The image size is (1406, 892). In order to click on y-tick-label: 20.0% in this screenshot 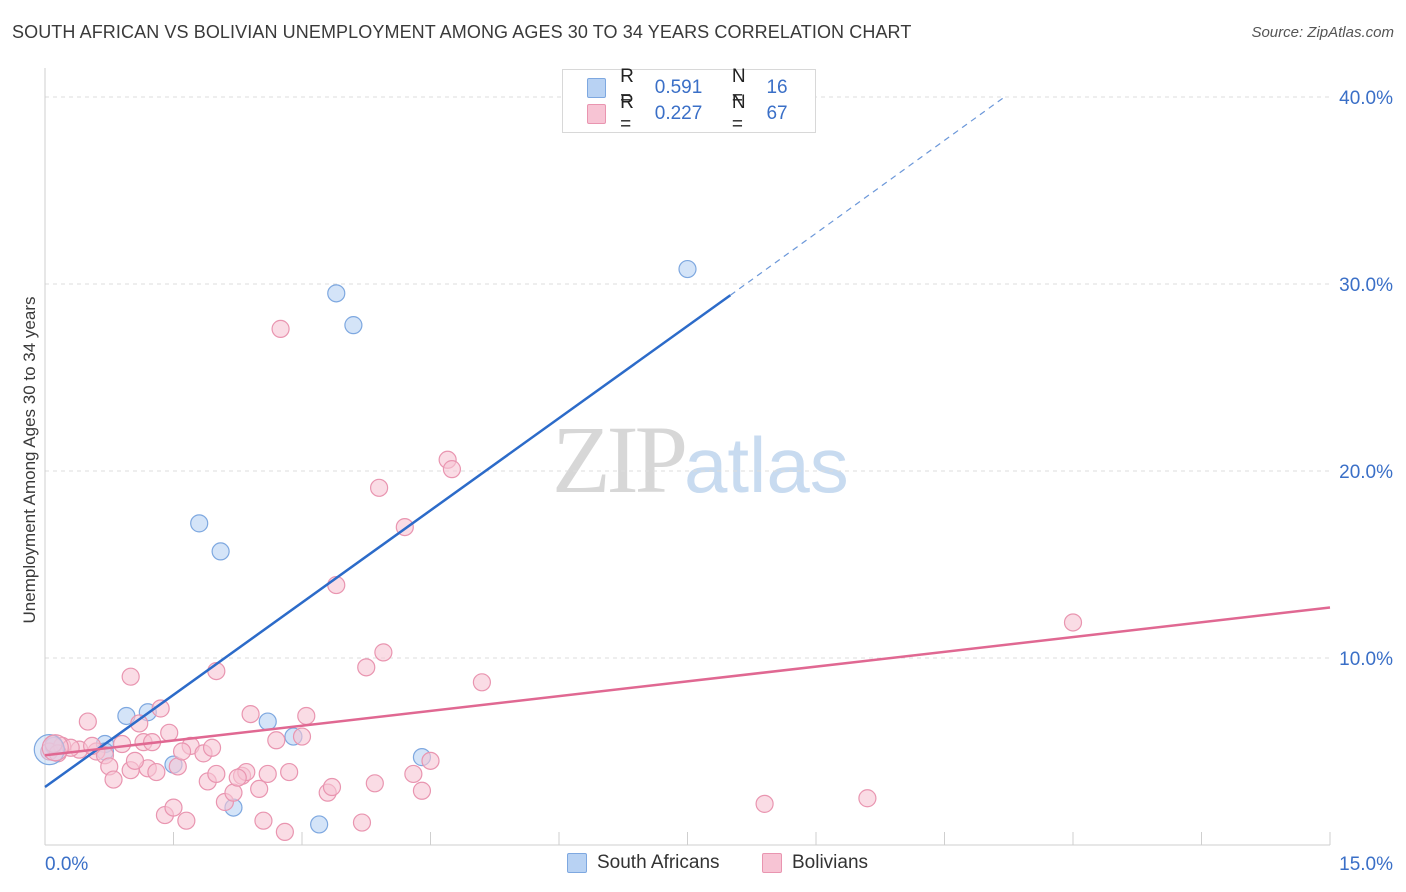, I will do `click(1366, 472)`.